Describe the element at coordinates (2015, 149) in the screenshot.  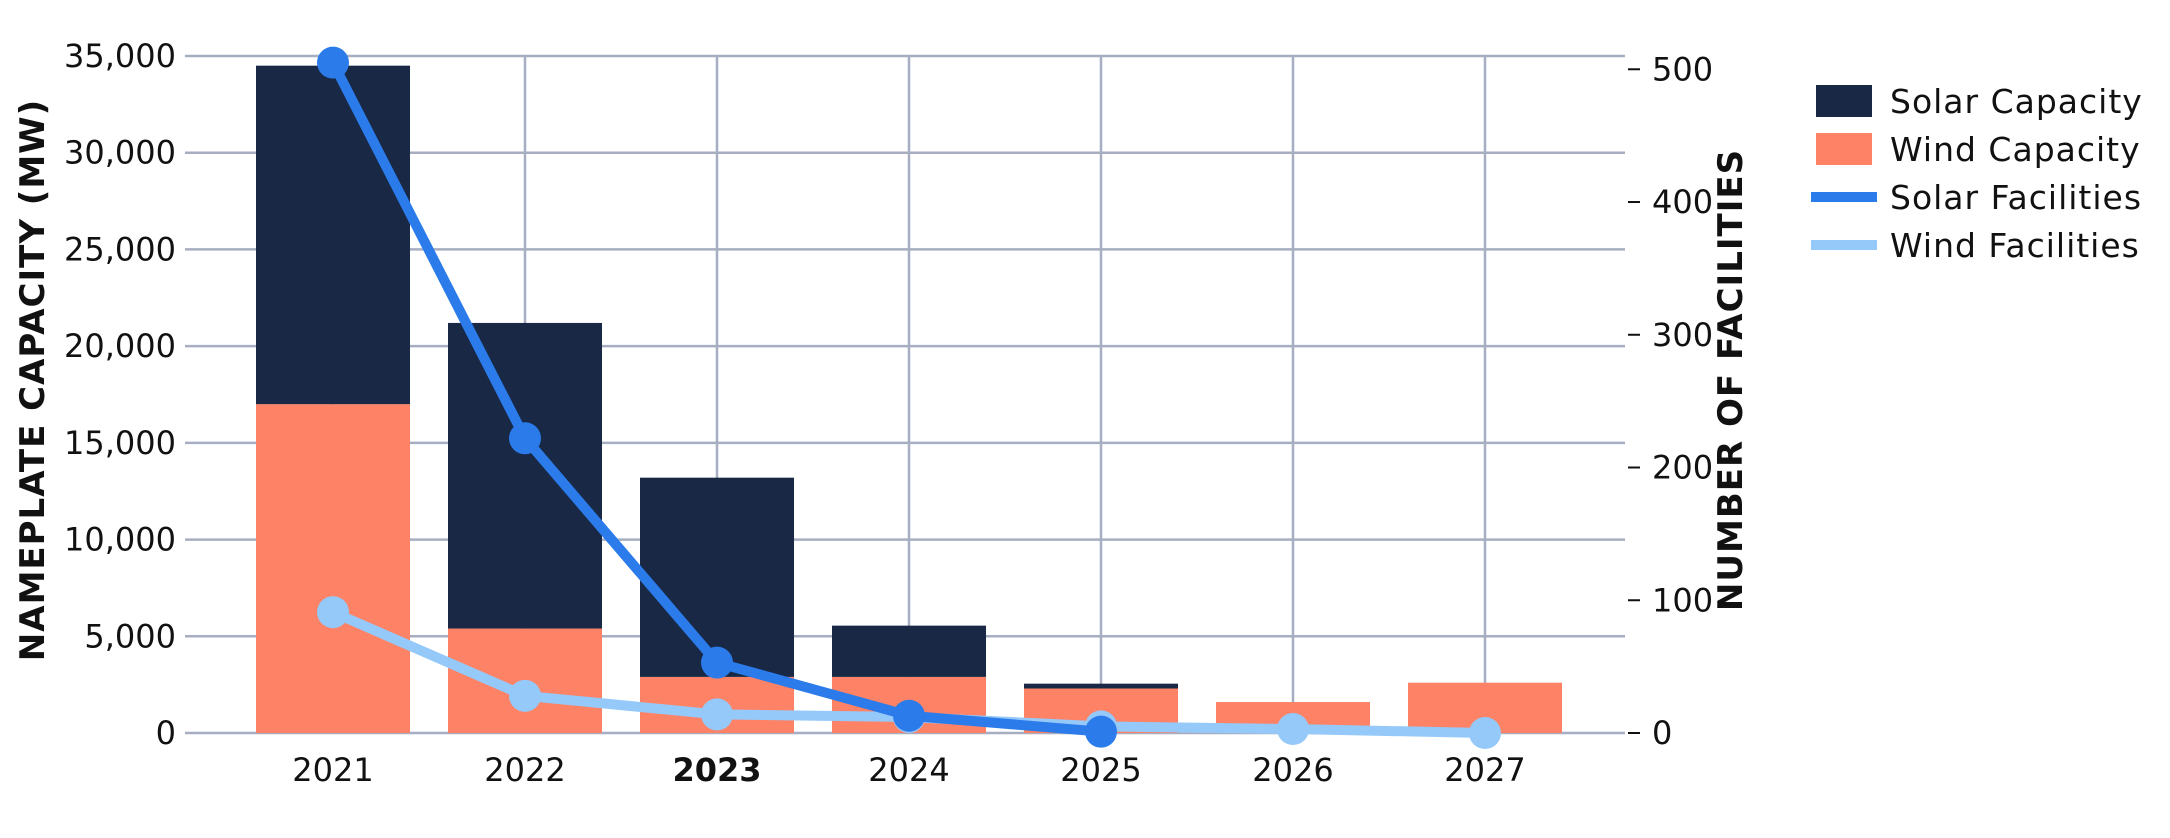
I see `legend-label: Wind Capacity` at that location.